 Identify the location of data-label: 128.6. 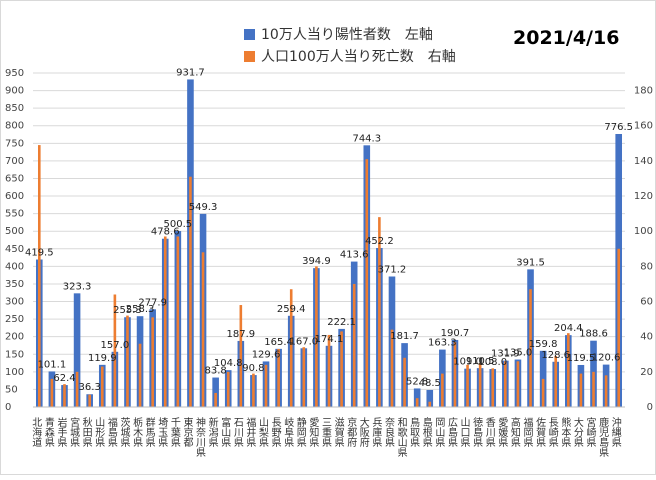
(555, 355).